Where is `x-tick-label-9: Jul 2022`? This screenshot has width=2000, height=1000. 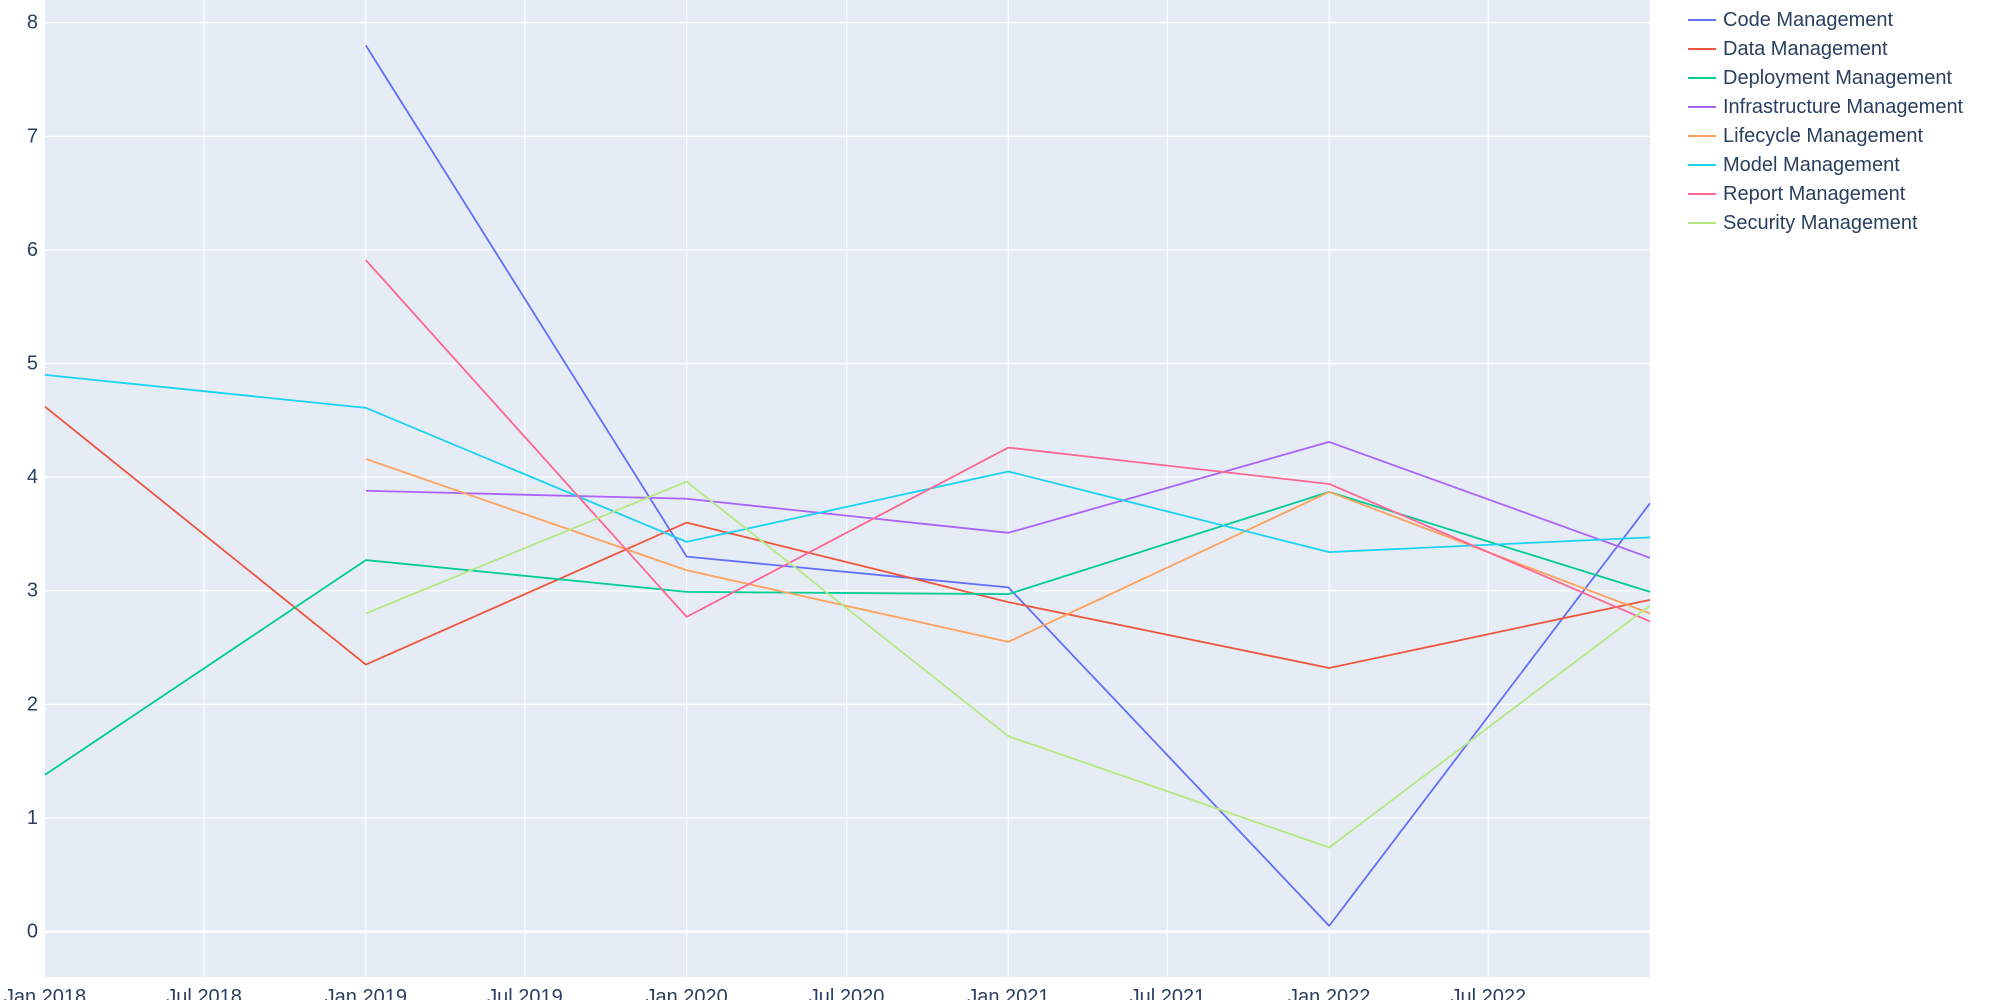
x-tick-label-9: Jul 2022 is located at coordinates (1488, 993).